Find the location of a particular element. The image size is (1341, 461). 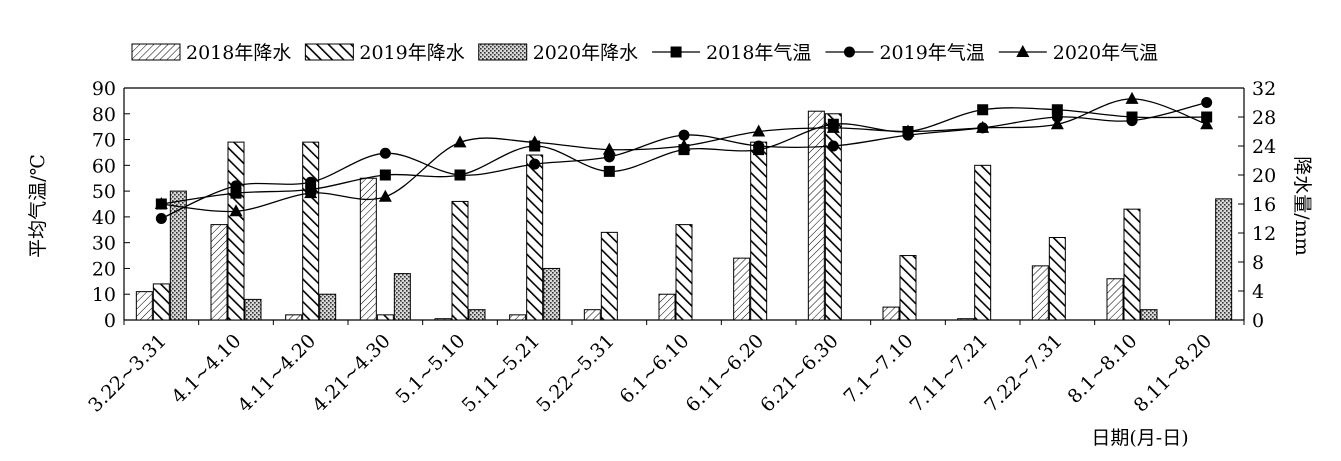

y-right-tick-label: 20 is located at coordinates (1264, 176).